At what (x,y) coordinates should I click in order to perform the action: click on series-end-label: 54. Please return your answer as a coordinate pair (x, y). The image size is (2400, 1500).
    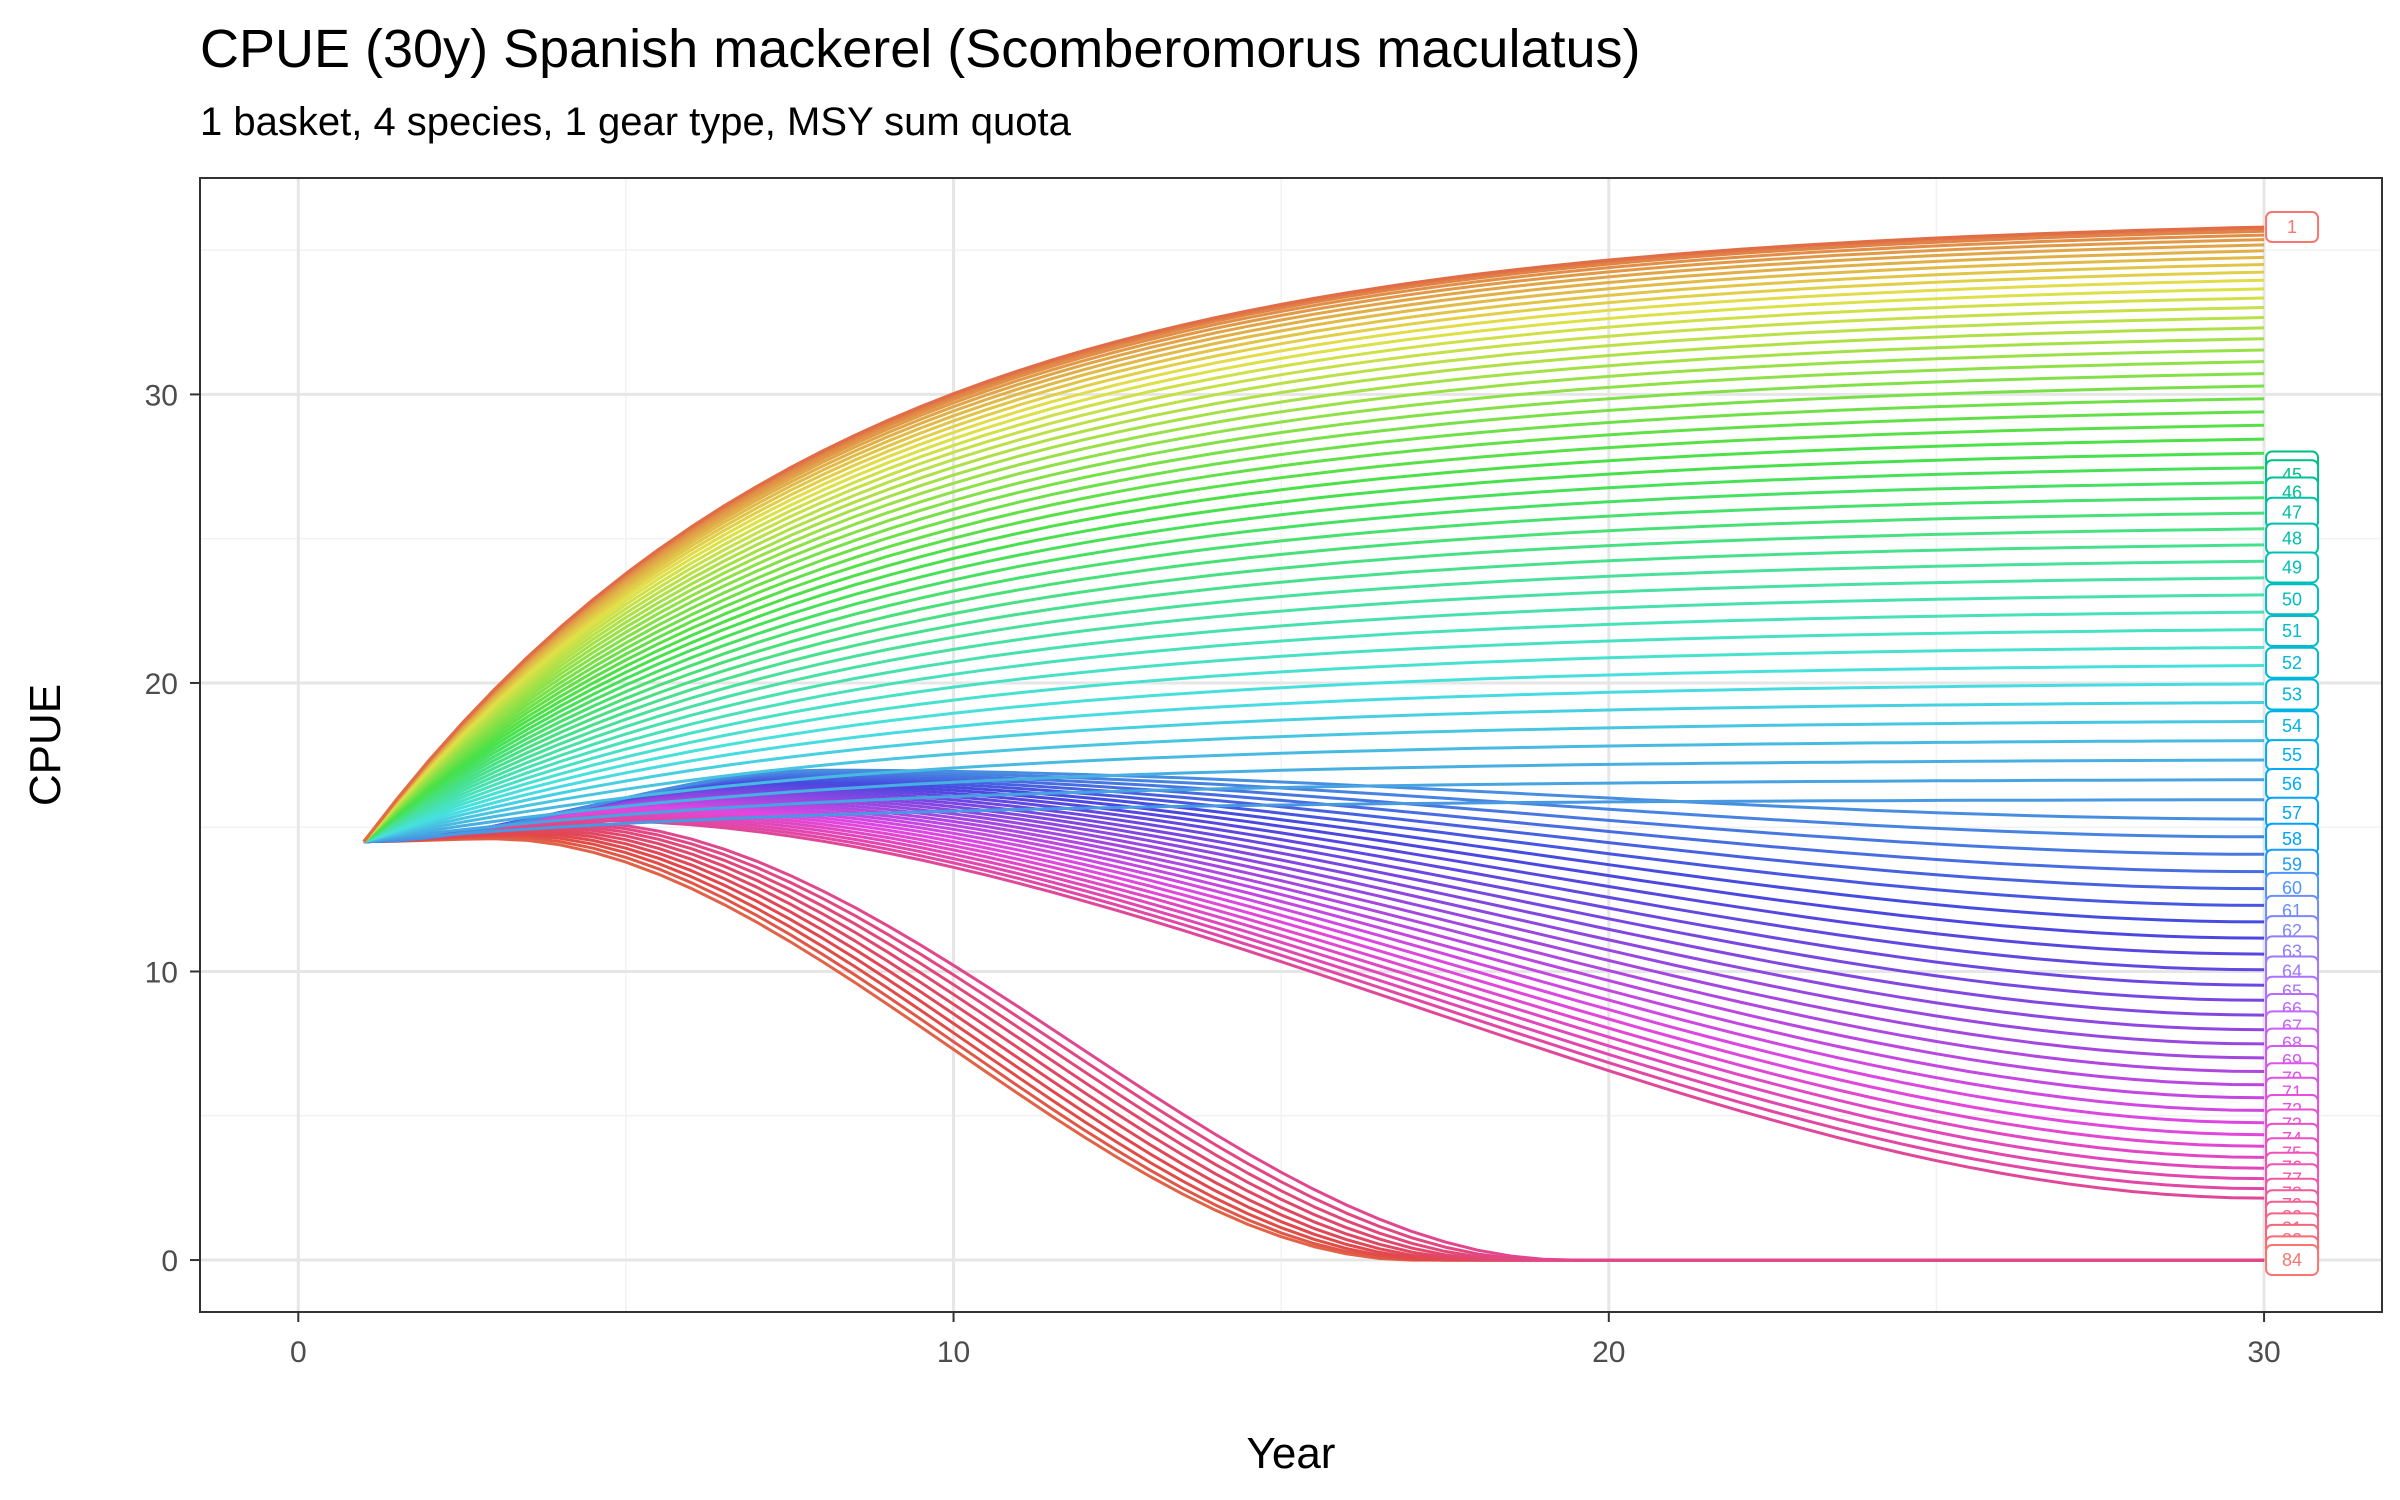
    Looking at the image, I should click on (2292, 726).